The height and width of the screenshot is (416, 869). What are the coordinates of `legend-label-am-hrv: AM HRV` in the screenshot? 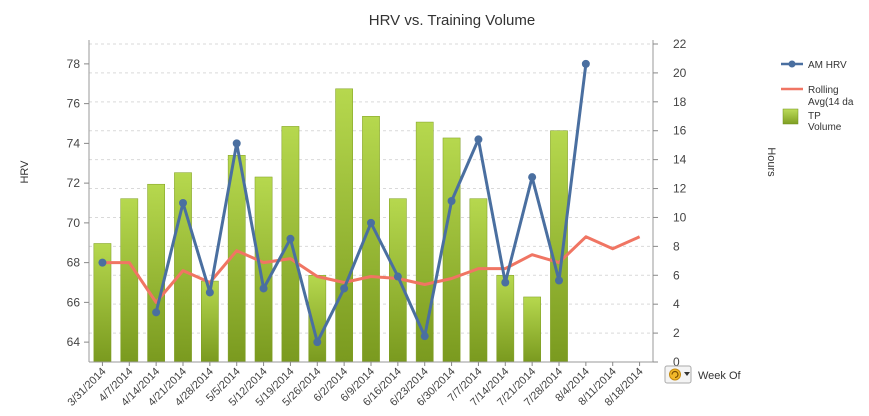 It's located at (827, 65).